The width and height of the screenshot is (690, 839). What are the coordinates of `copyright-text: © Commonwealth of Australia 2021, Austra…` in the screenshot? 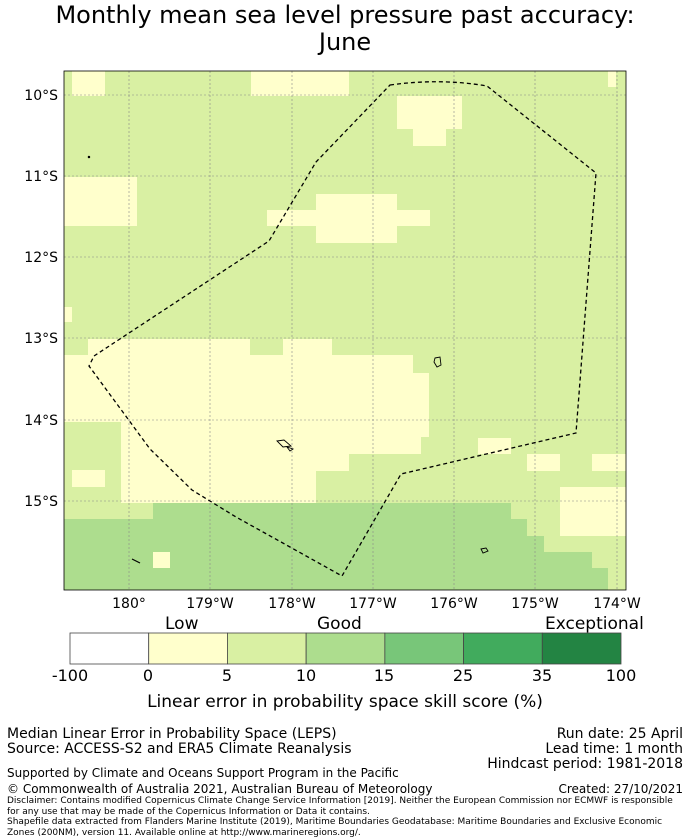 It's located at (220, 789).